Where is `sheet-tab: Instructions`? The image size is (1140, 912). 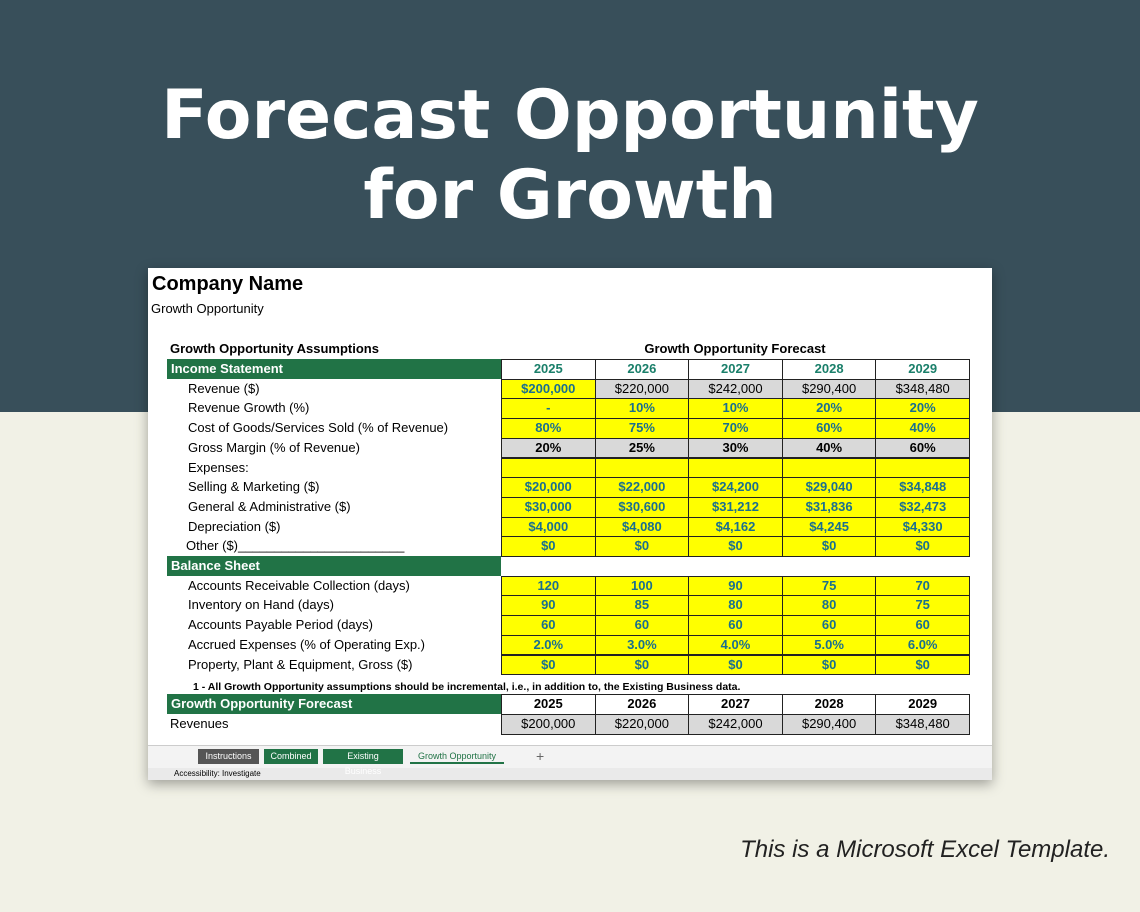
sheet-tab: Instructions is located at coordinates (228, 756).